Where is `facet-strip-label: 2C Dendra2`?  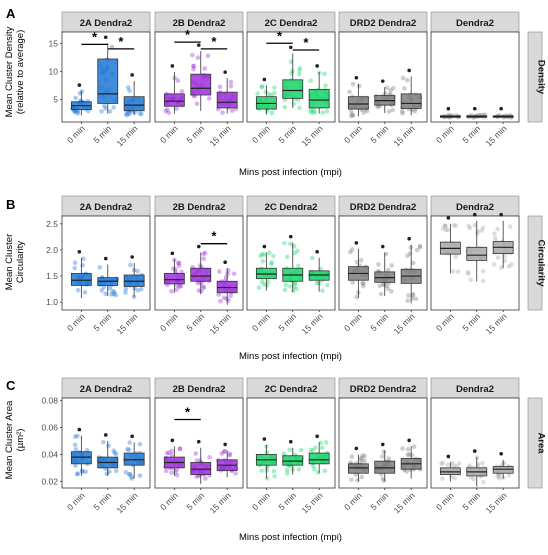 facet-strip-label: 2C Dendra2 is located at coordinates (291, 23).